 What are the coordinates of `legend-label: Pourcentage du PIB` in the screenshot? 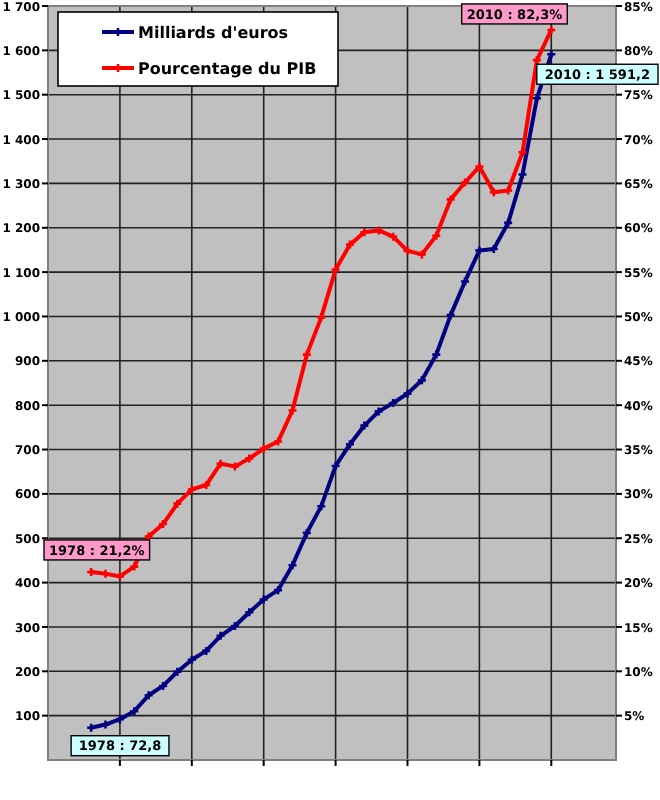 It's located at (227, 69).